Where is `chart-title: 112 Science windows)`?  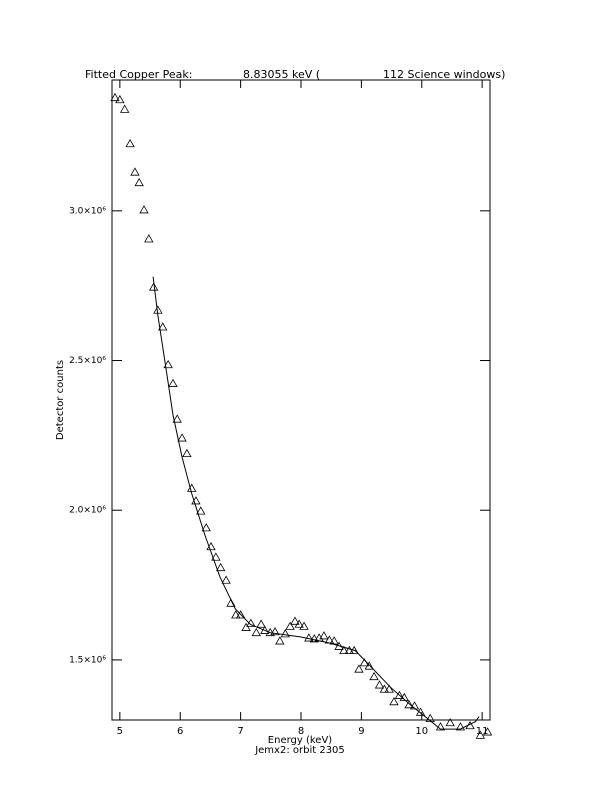
chart-title: 112 Science windows) is located at coordinates (444, 74).